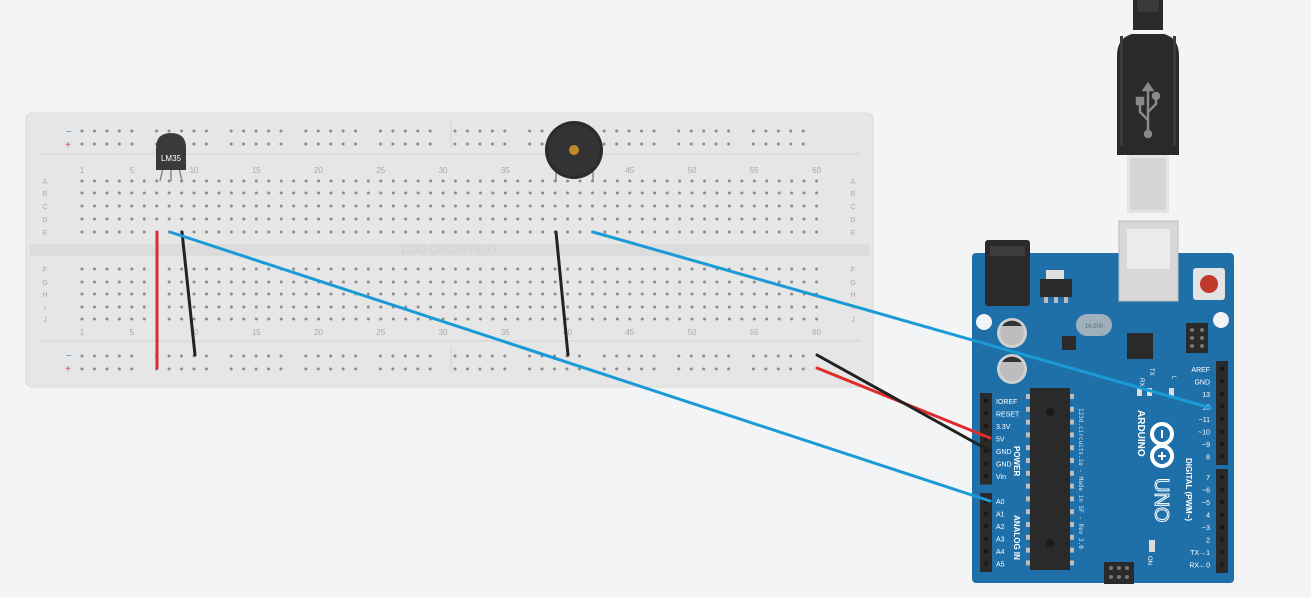 Image resolution: width=1311 pixels, height=597 pixels. What do you see at coordinates (852, 283) in the screenshot?
I see `row-letter: G` at bounding box center [852, 283].